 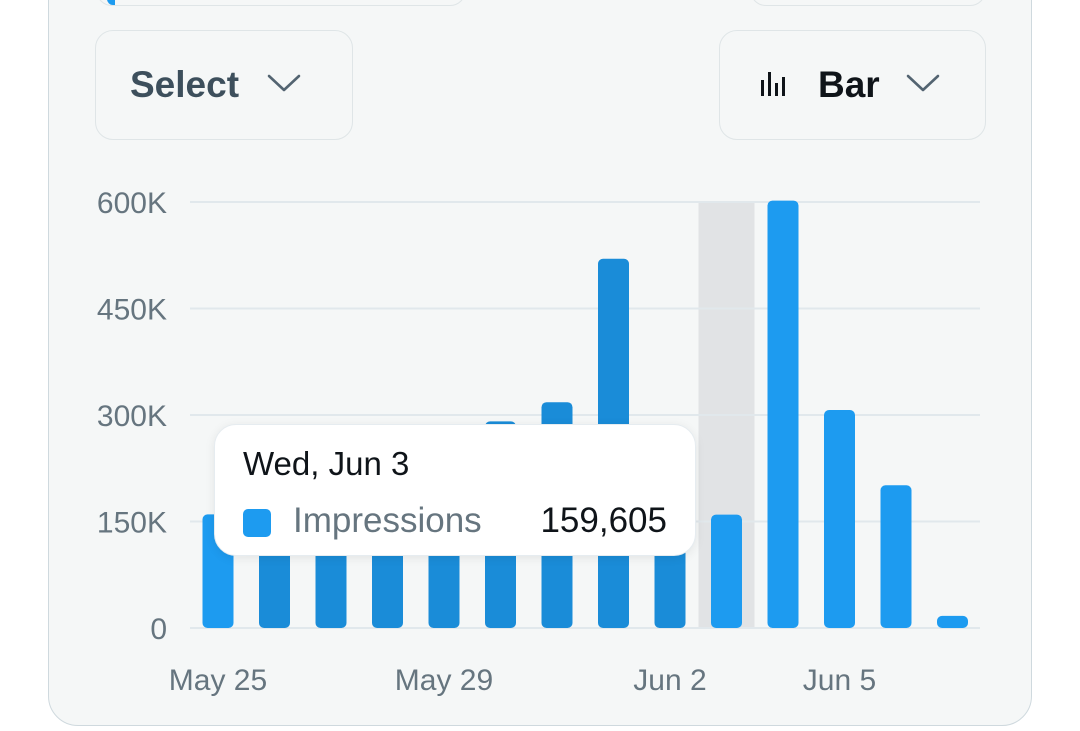 What do you see at coordinates (132, 523) in the screenshot?
I see `y-tick-label: 150K` at bounding box center [132, 523].